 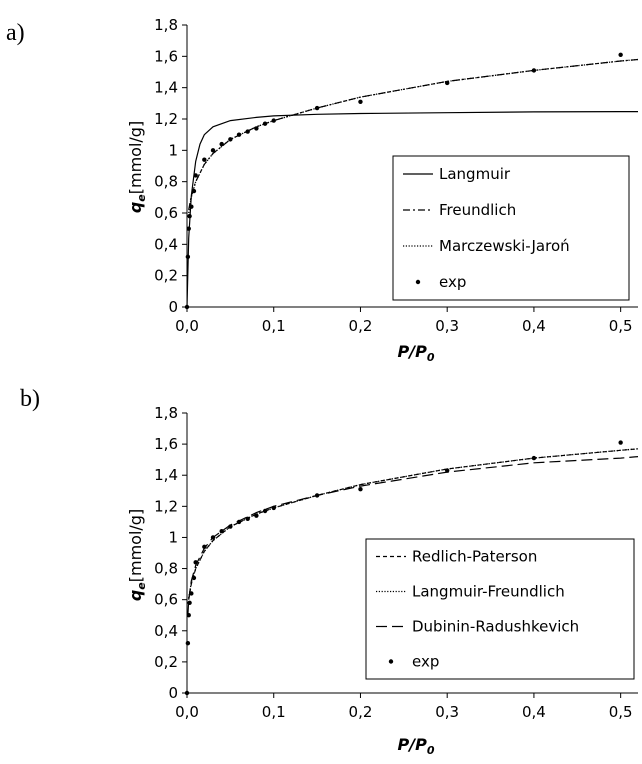 What do you see at coordinates (413, 536) in the screenshot?
I see `series-line-dubinin-radushkevich` at bounding box center [413, 536].